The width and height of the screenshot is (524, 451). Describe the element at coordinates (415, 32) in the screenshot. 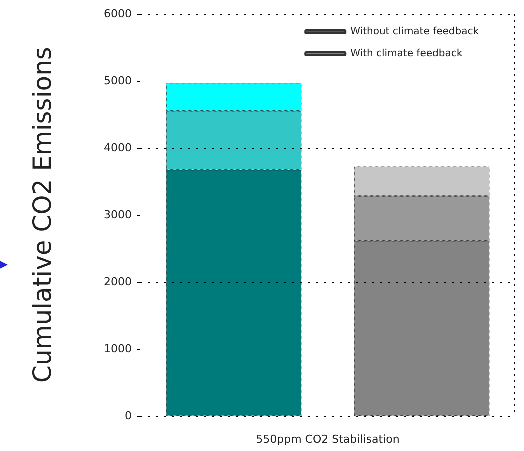

I see `legend-label: Without climate feedback` at that location.